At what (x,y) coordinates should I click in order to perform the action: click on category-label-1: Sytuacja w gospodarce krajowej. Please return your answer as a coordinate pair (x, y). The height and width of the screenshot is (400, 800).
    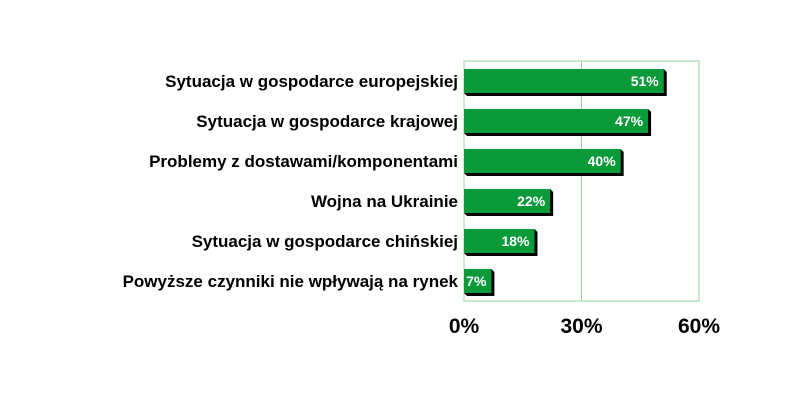
    Looking at the image, I should click on (327, 121).